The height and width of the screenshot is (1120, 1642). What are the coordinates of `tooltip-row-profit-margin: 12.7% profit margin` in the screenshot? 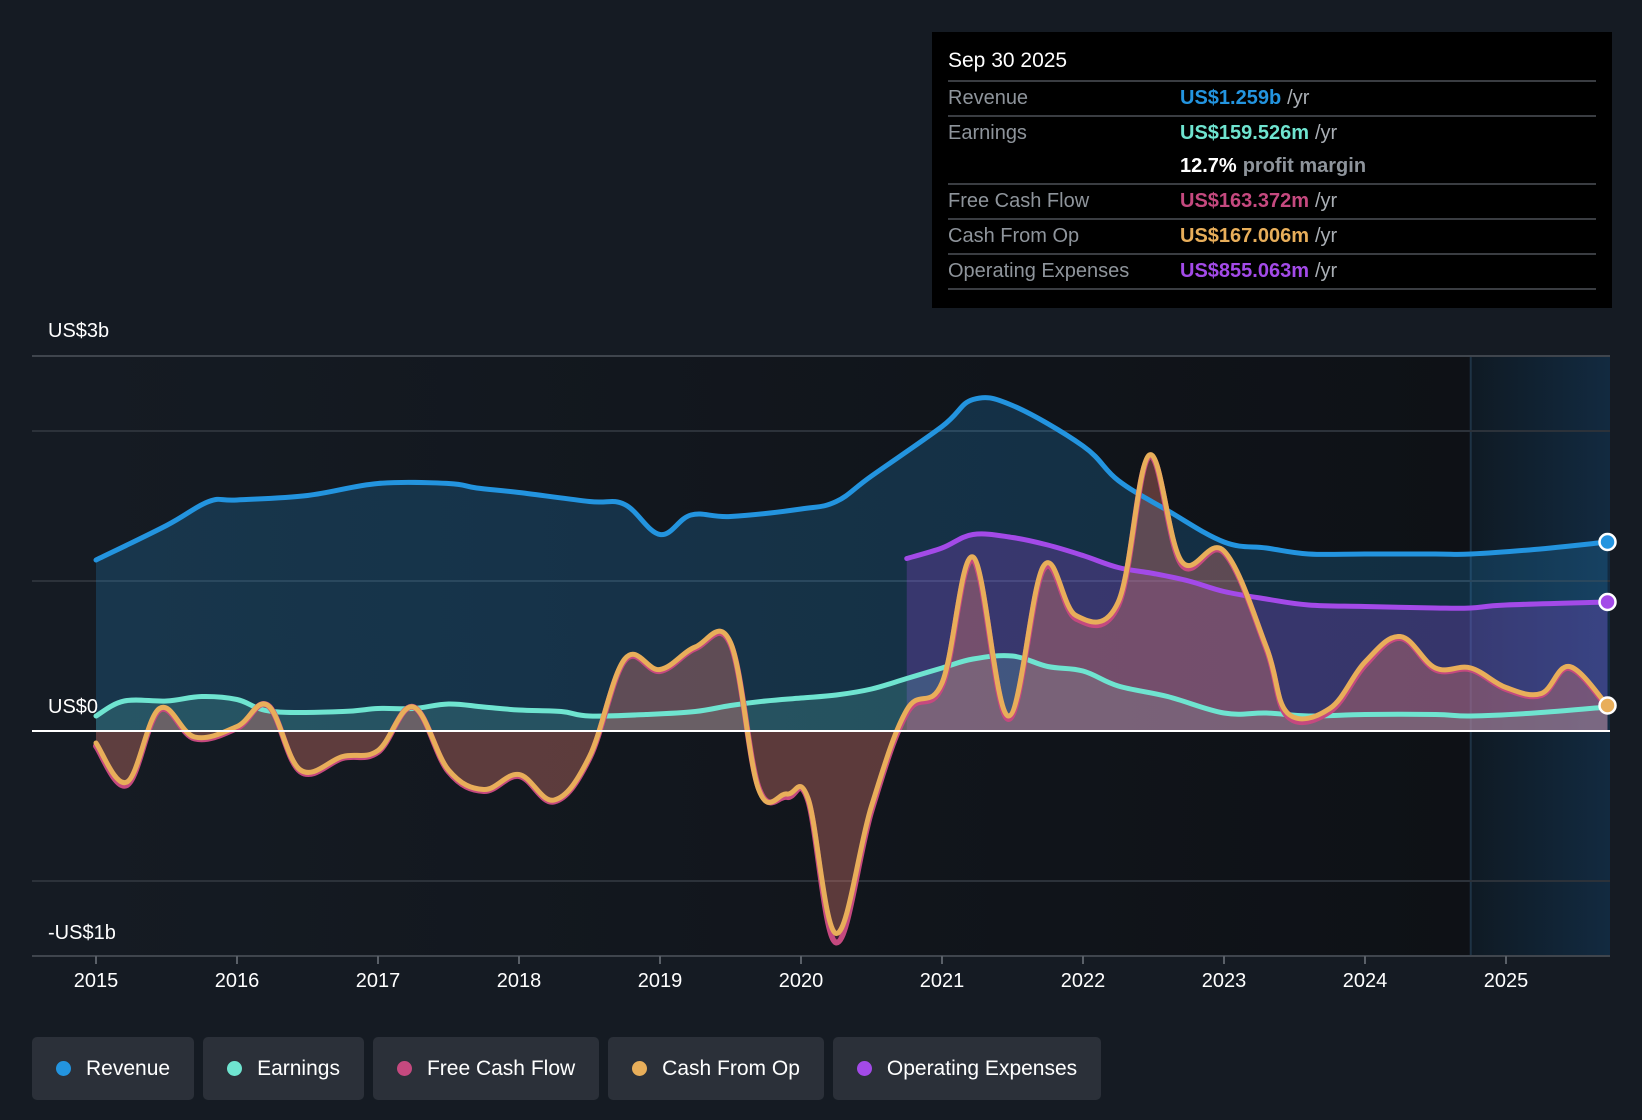 It's located at (1272, 166).